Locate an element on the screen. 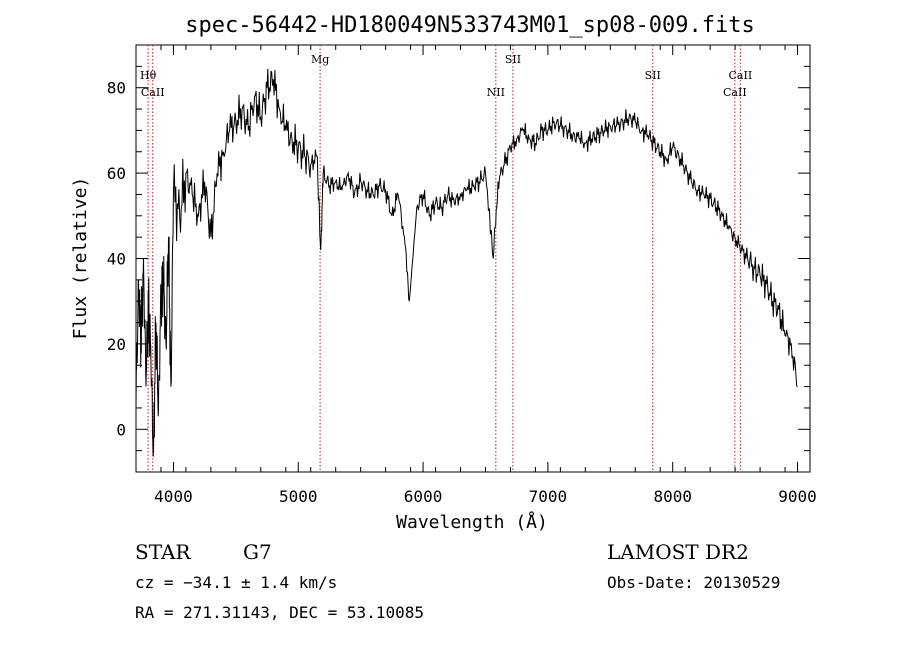 The image size is (900, 649). line-label: Hθ is located at coordinates (148, 75).